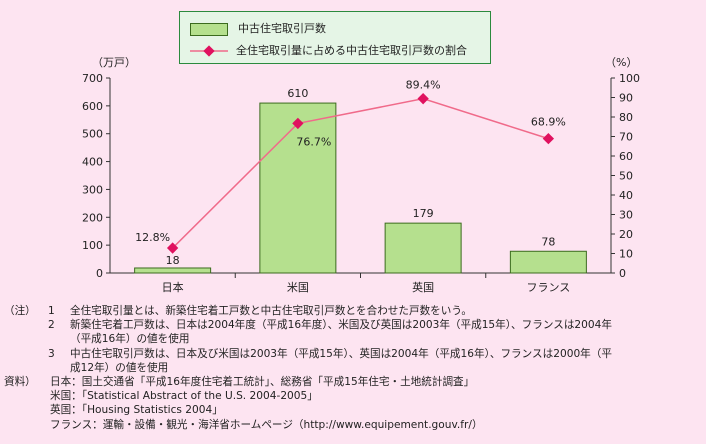 The width and height of the screenshot is (706, 444). I want to click on left-axis-tick-label: 700, so click(92, 78).